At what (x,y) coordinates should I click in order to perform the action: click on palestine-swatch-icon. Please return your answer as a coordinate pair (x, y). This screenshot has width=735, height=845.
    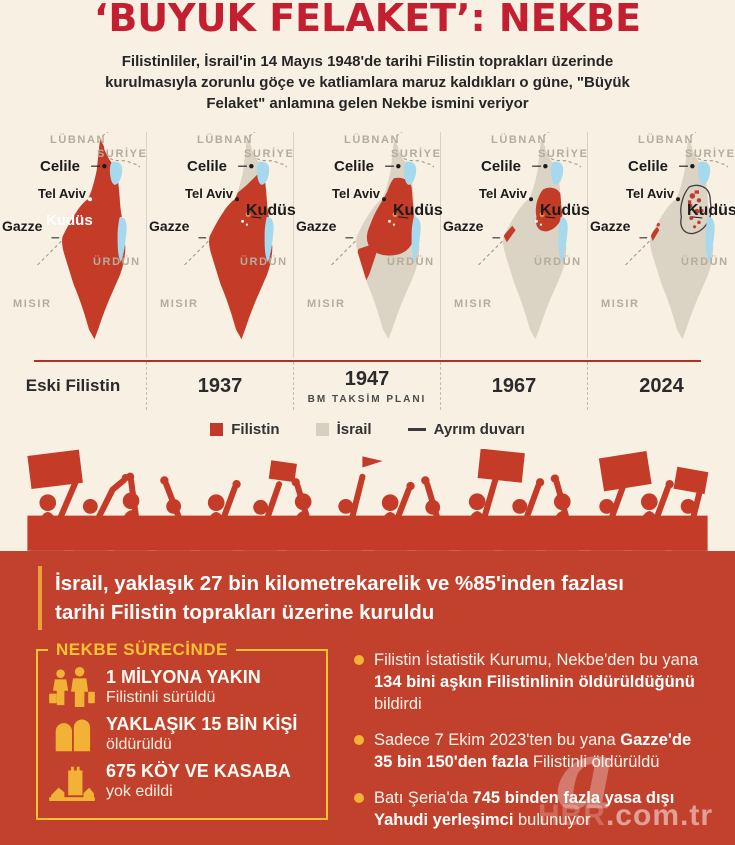
    Looking at the image, I should click on (217, 429).